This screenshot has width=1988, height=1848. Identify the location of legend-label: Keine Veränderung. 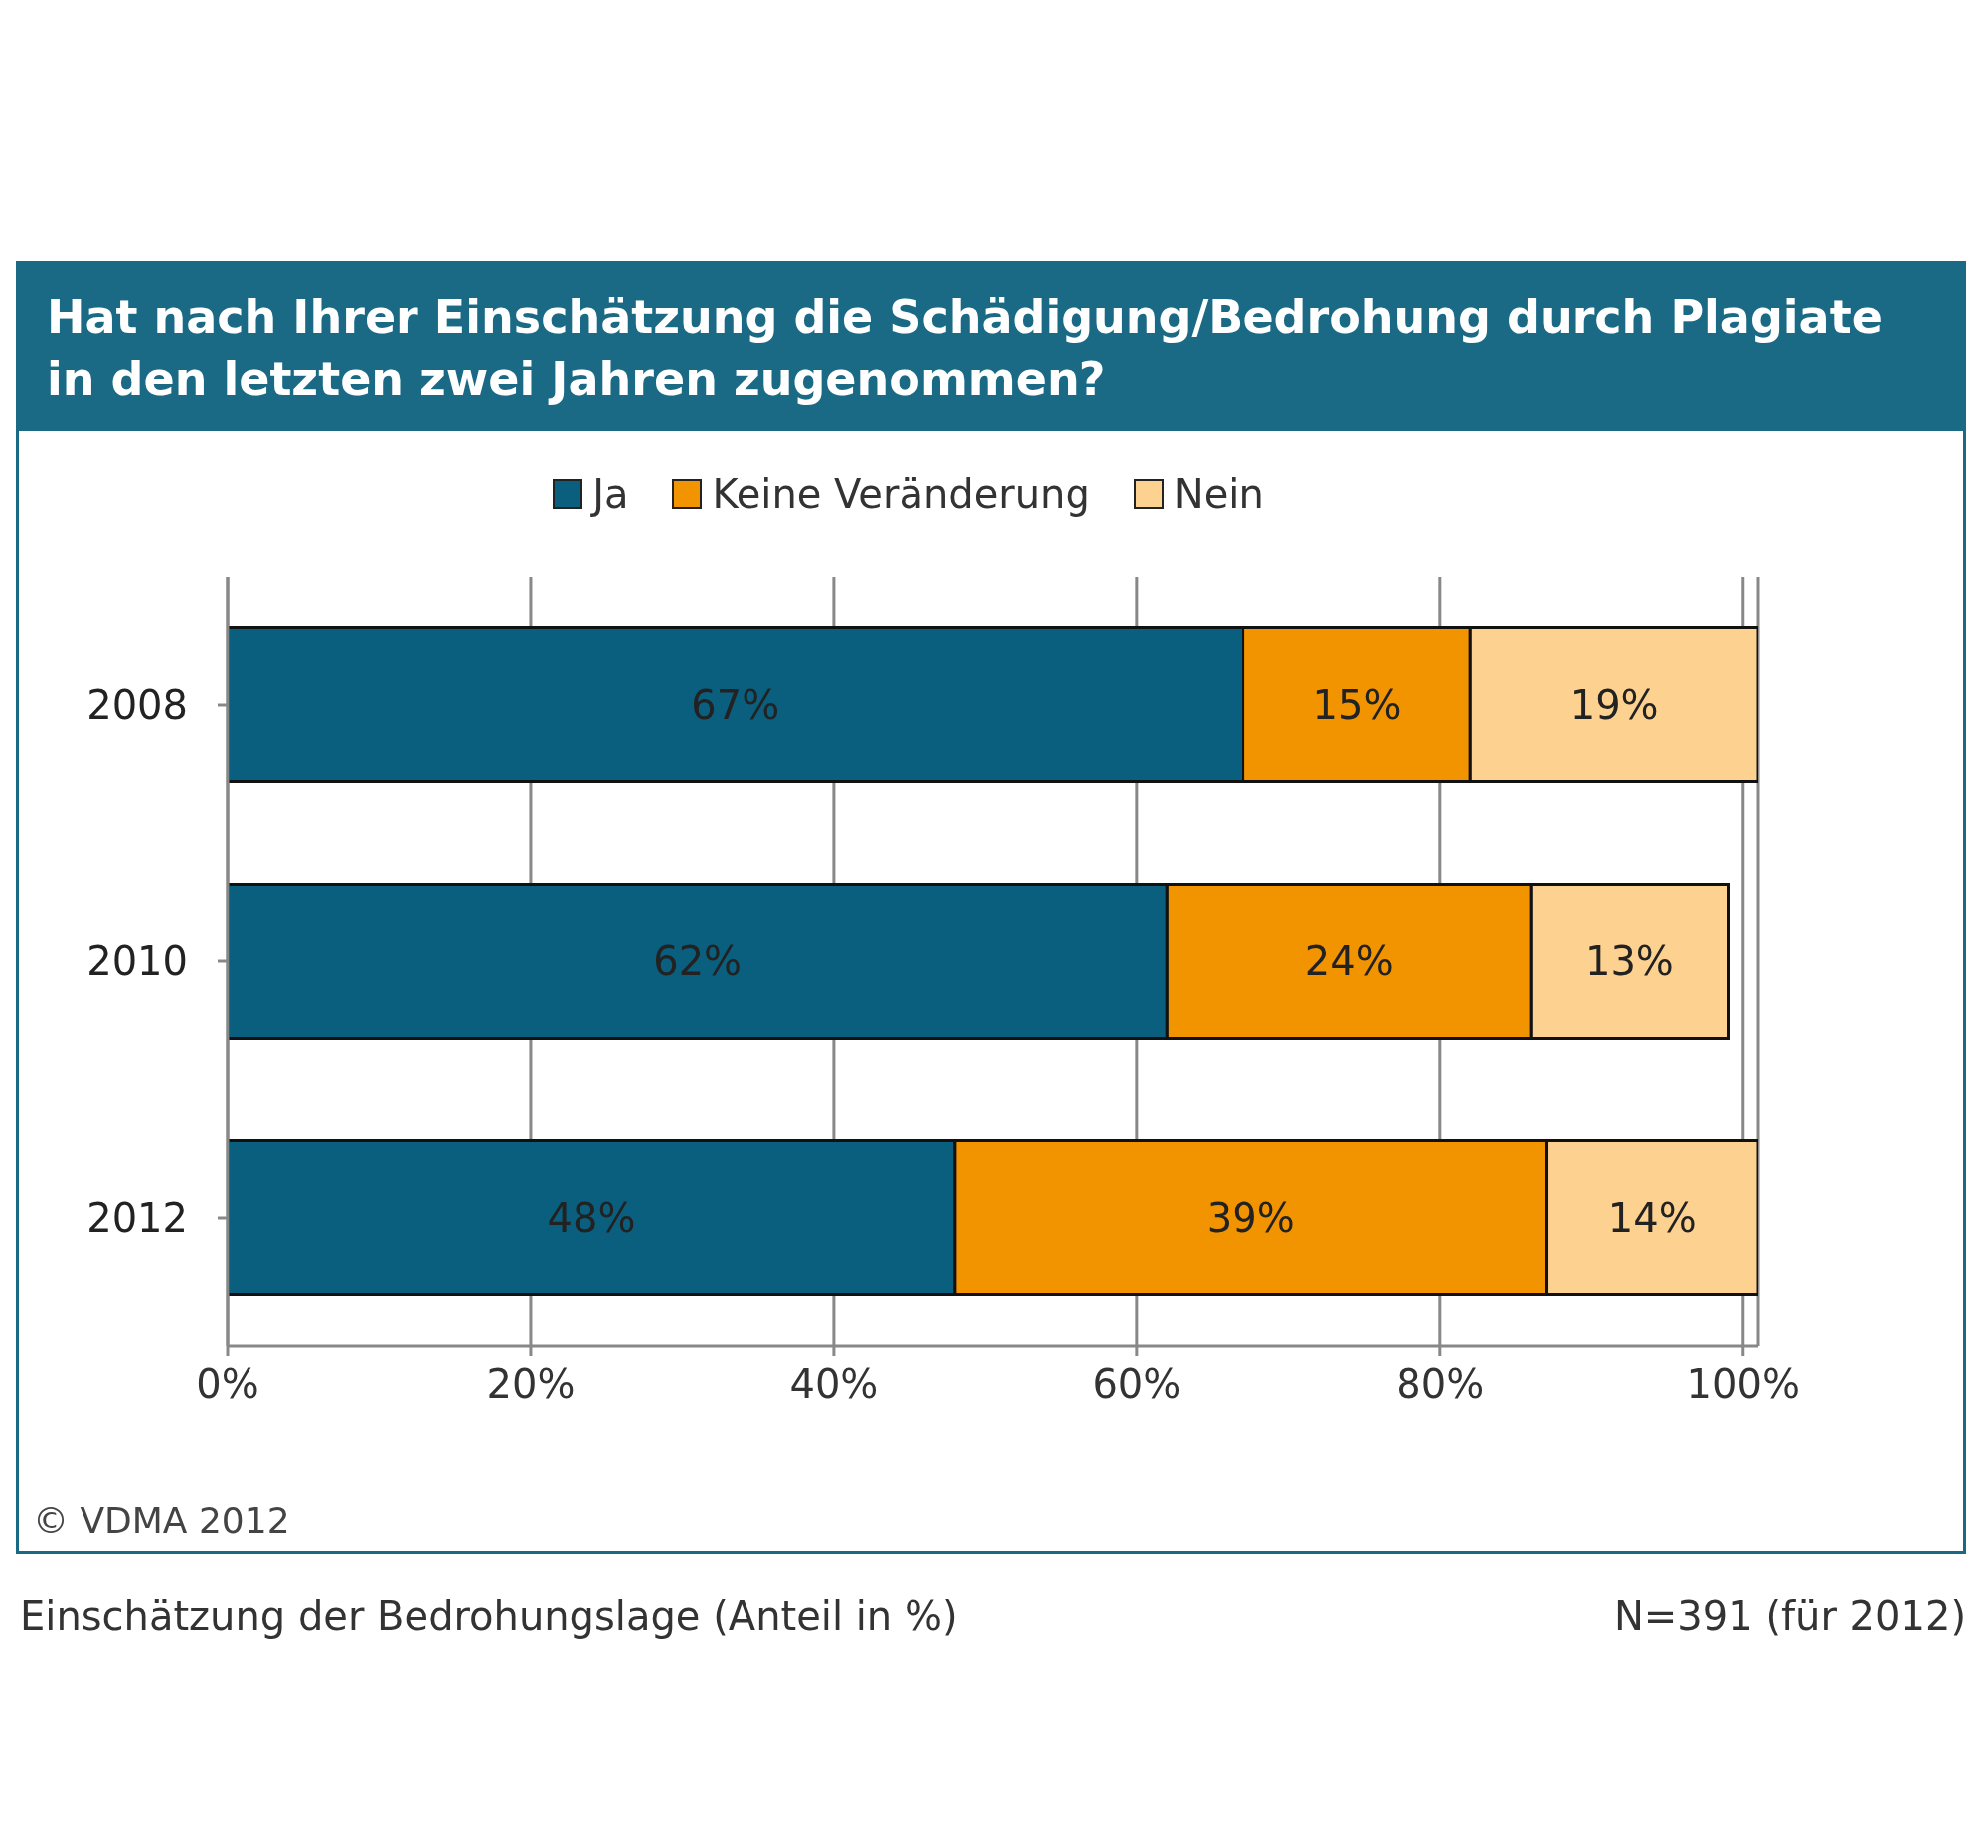
(901, 494).